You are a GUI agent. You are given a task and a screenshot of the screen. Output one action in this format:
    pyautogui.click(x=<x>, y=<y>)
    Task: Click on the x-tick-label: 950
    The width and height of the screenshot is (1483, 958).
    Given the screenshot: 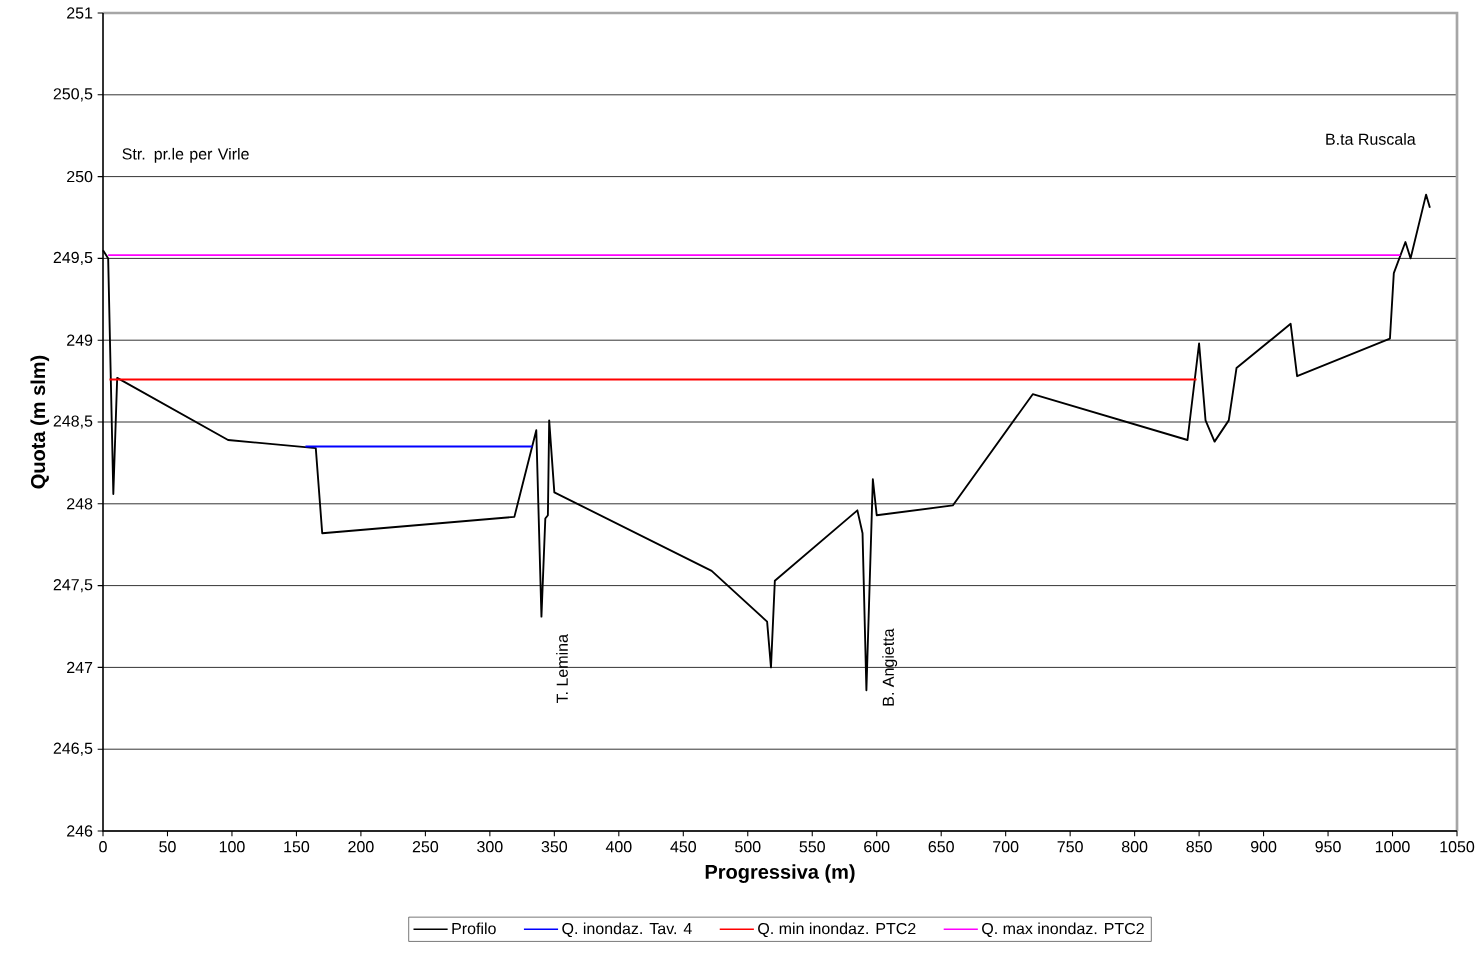 What is the action you would take?
    pyautogui.click(x=1328, y=847)
    